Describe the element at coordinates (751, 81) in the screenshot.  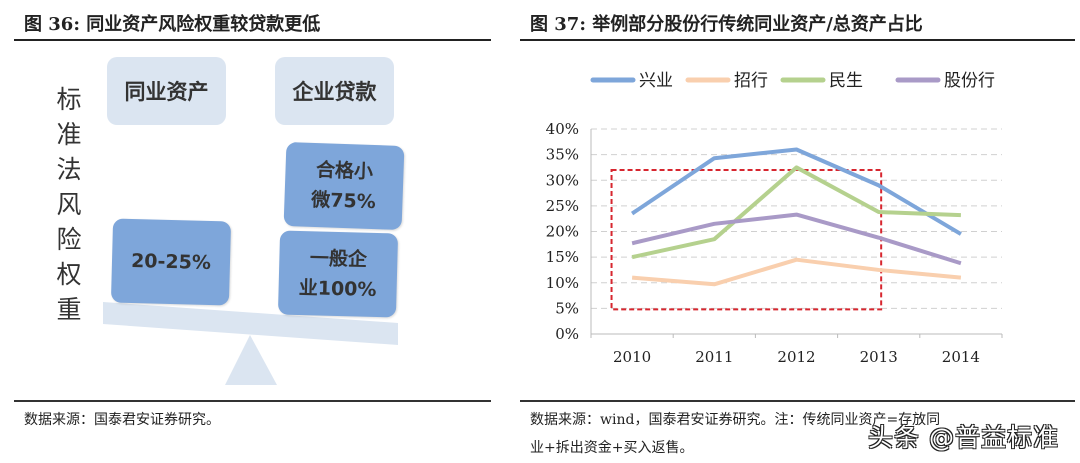
I see `legend-label: 招行` at that location.